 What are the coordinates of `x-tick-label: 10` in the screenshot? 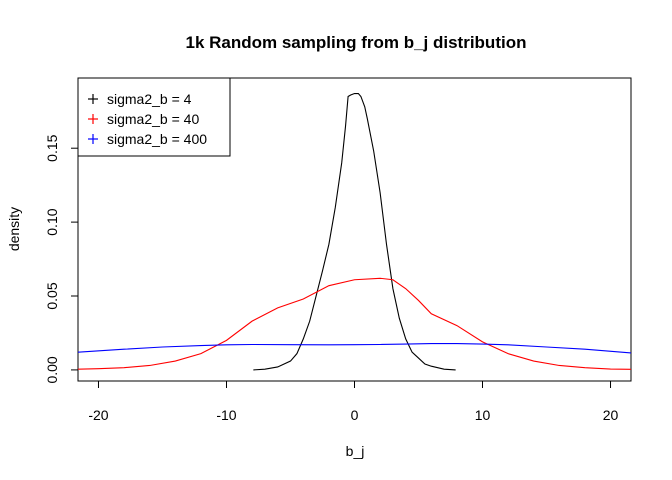 It's located at (483, 415).